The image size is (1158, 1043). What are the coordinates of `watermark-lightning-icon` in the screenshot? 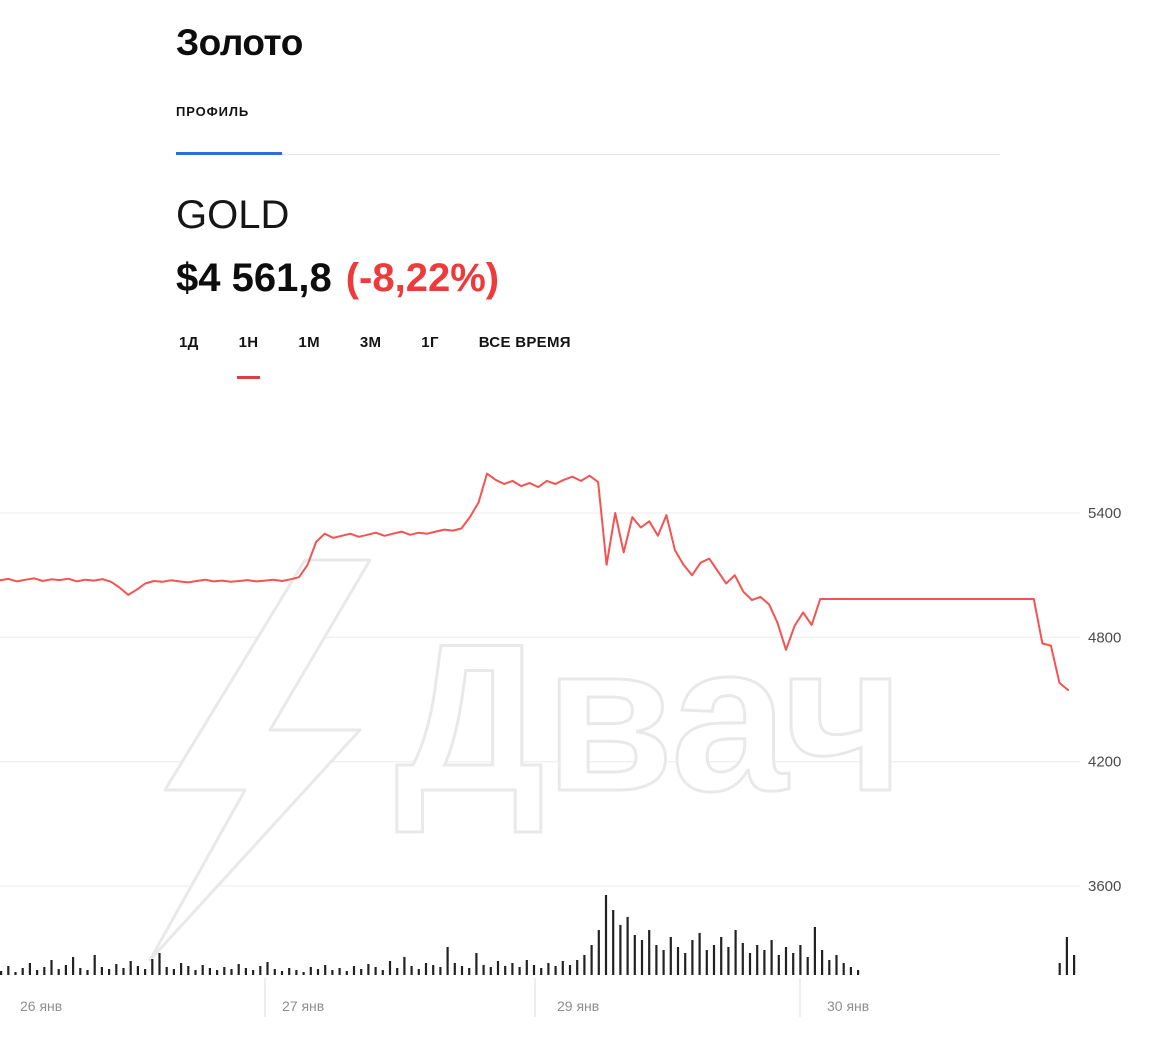 It's located at (260, 760).